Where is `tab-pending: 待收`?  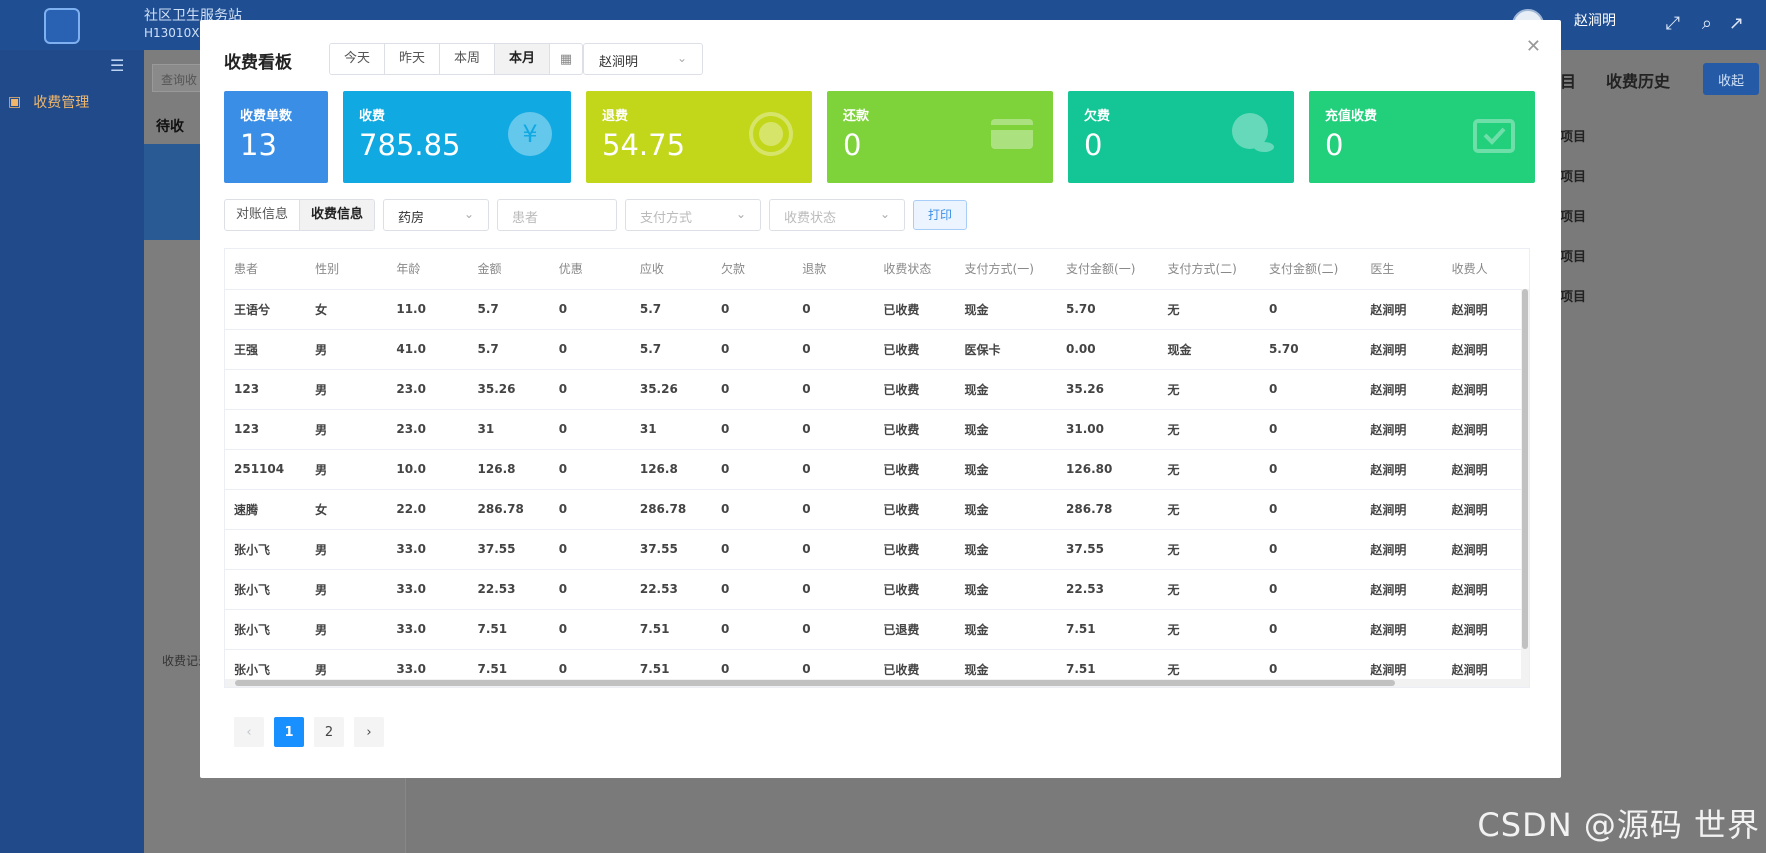
tab-pending: 待收 is located at coordinates (170, 127).